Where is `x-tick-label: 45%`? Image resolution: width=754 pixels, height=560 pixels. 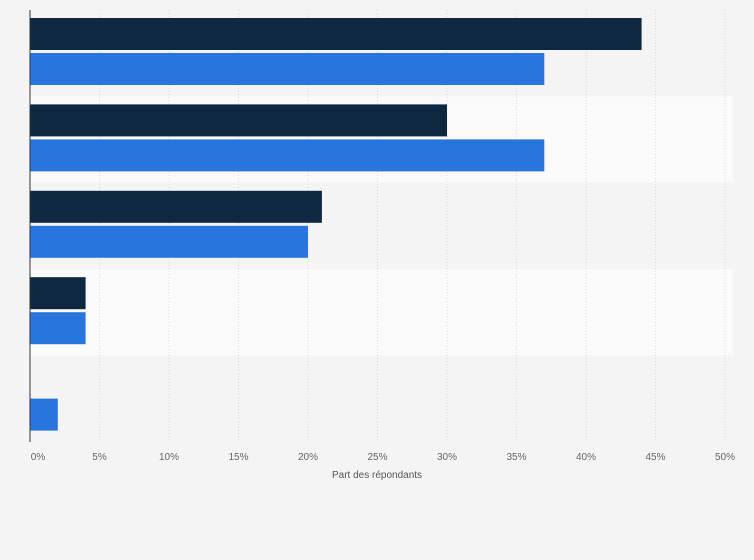
x-tick-label: 45% is located at coordinates (655, 457).